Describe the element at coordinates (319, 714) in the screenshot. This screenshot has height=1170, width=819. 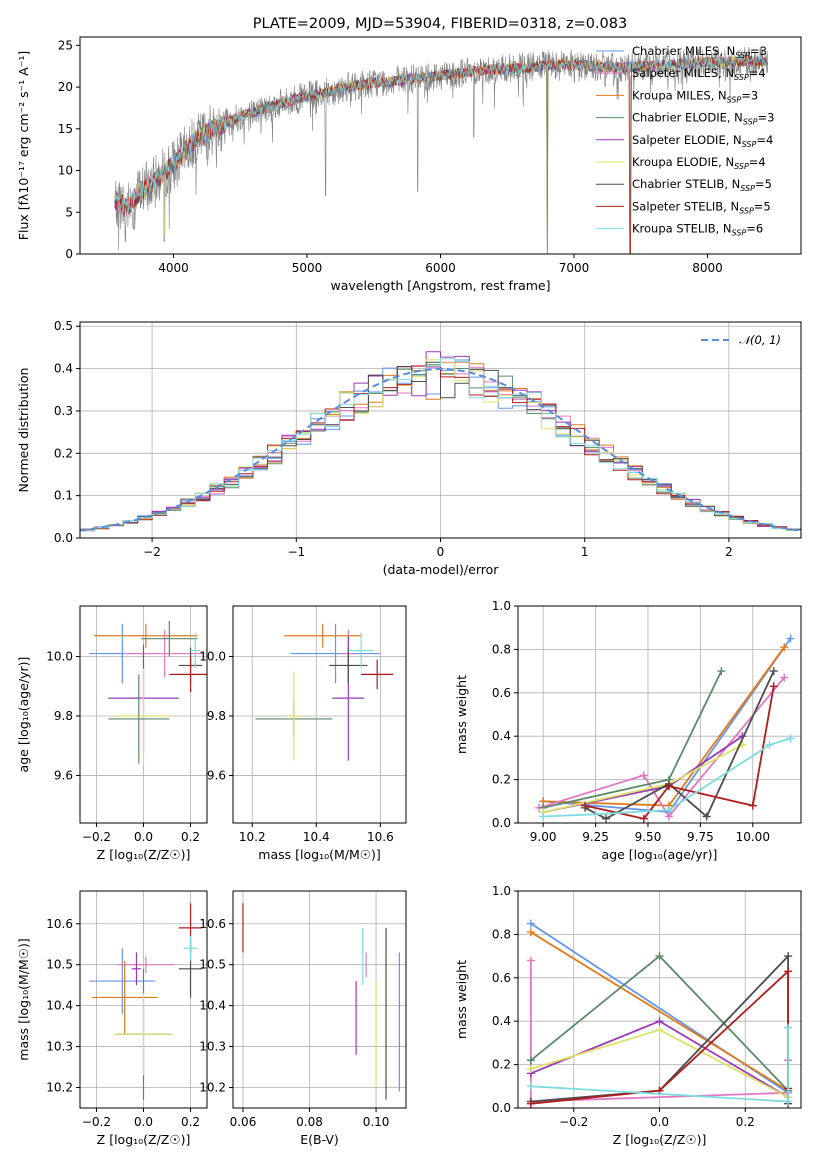
I see `age-vs-mass-frame` at that location.